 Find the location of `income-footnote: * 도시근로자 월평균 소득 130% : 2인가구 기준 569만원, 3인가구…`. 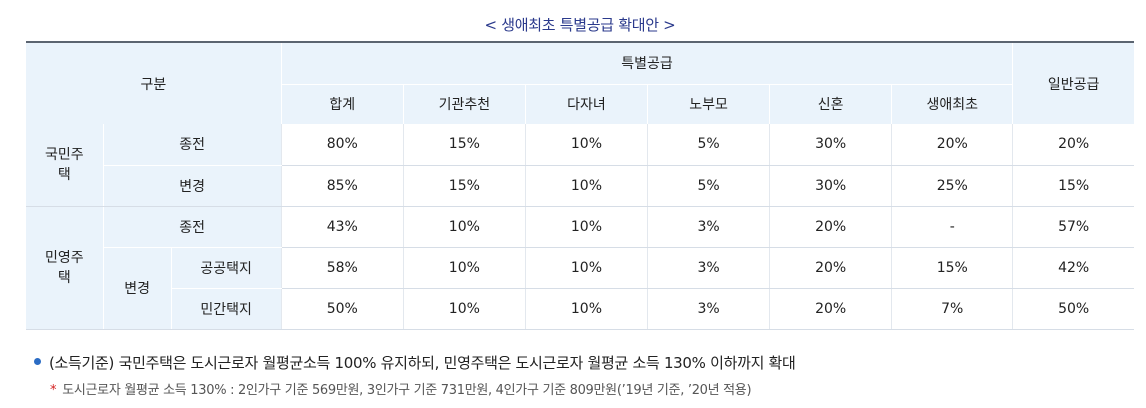

income-footnote: * 도시근로자 월평균 소득 130% : 2인가구 기준 569만원, 3인가구… is located at coordinates (401, 388).